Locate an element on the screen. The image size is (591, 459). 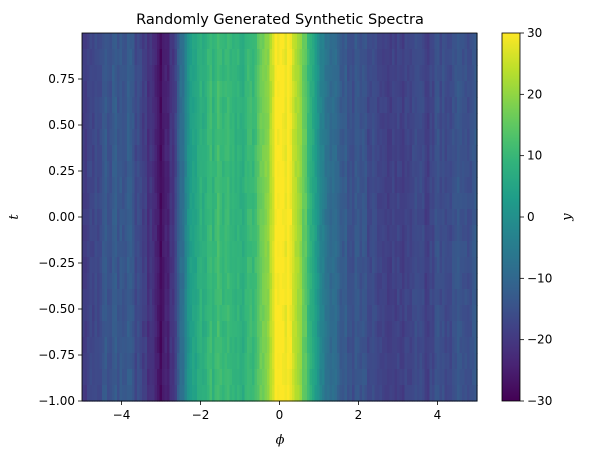
colorbar-label: y is located at coordinates (567, 217).